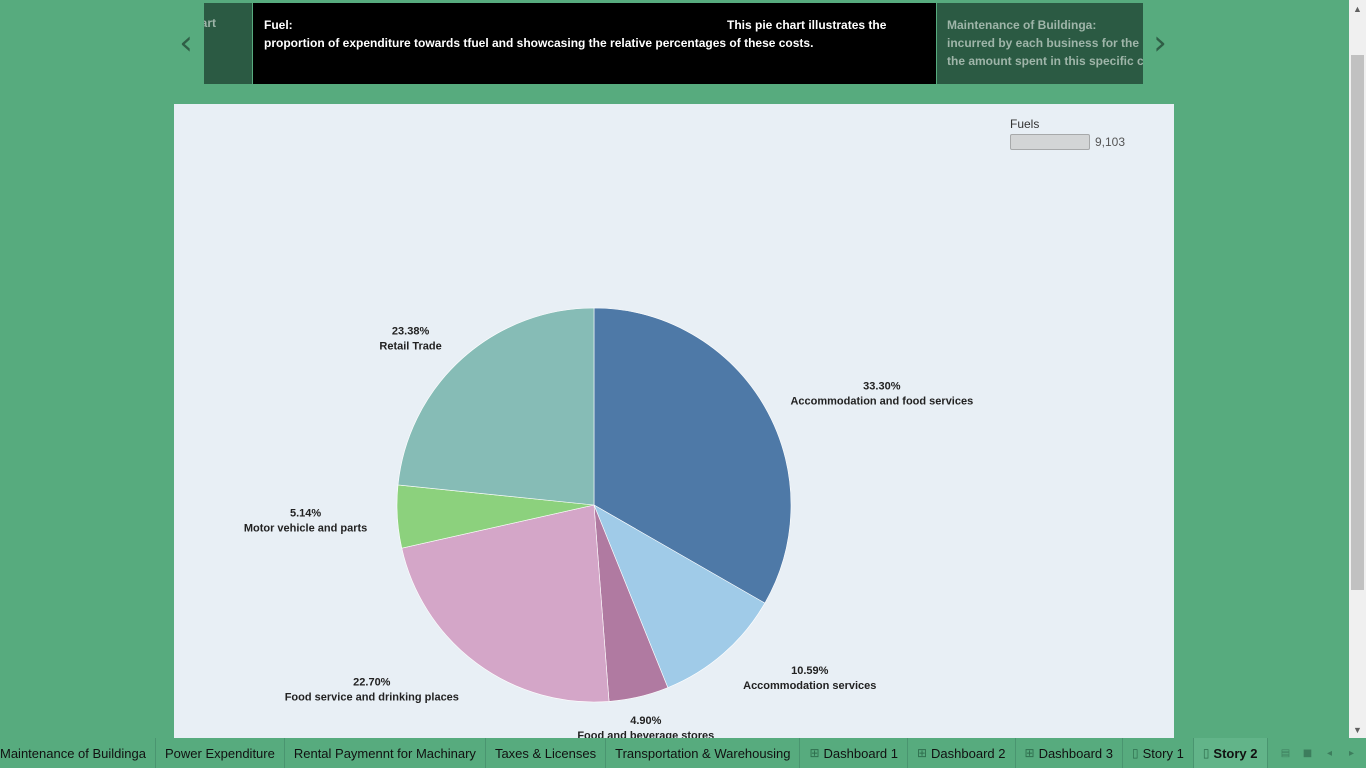  I want to click on legend-title: Fuels, so click(1025, 124).